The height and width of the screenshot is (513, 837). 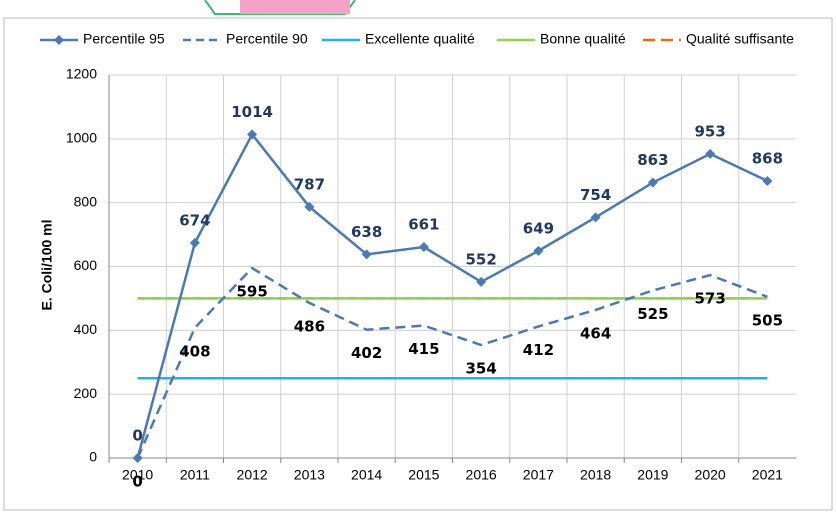 What do you see at coordinates (423, 475) in the screenshot?
I see `x-tick-label: 2015` at bounding box center [423, 475].